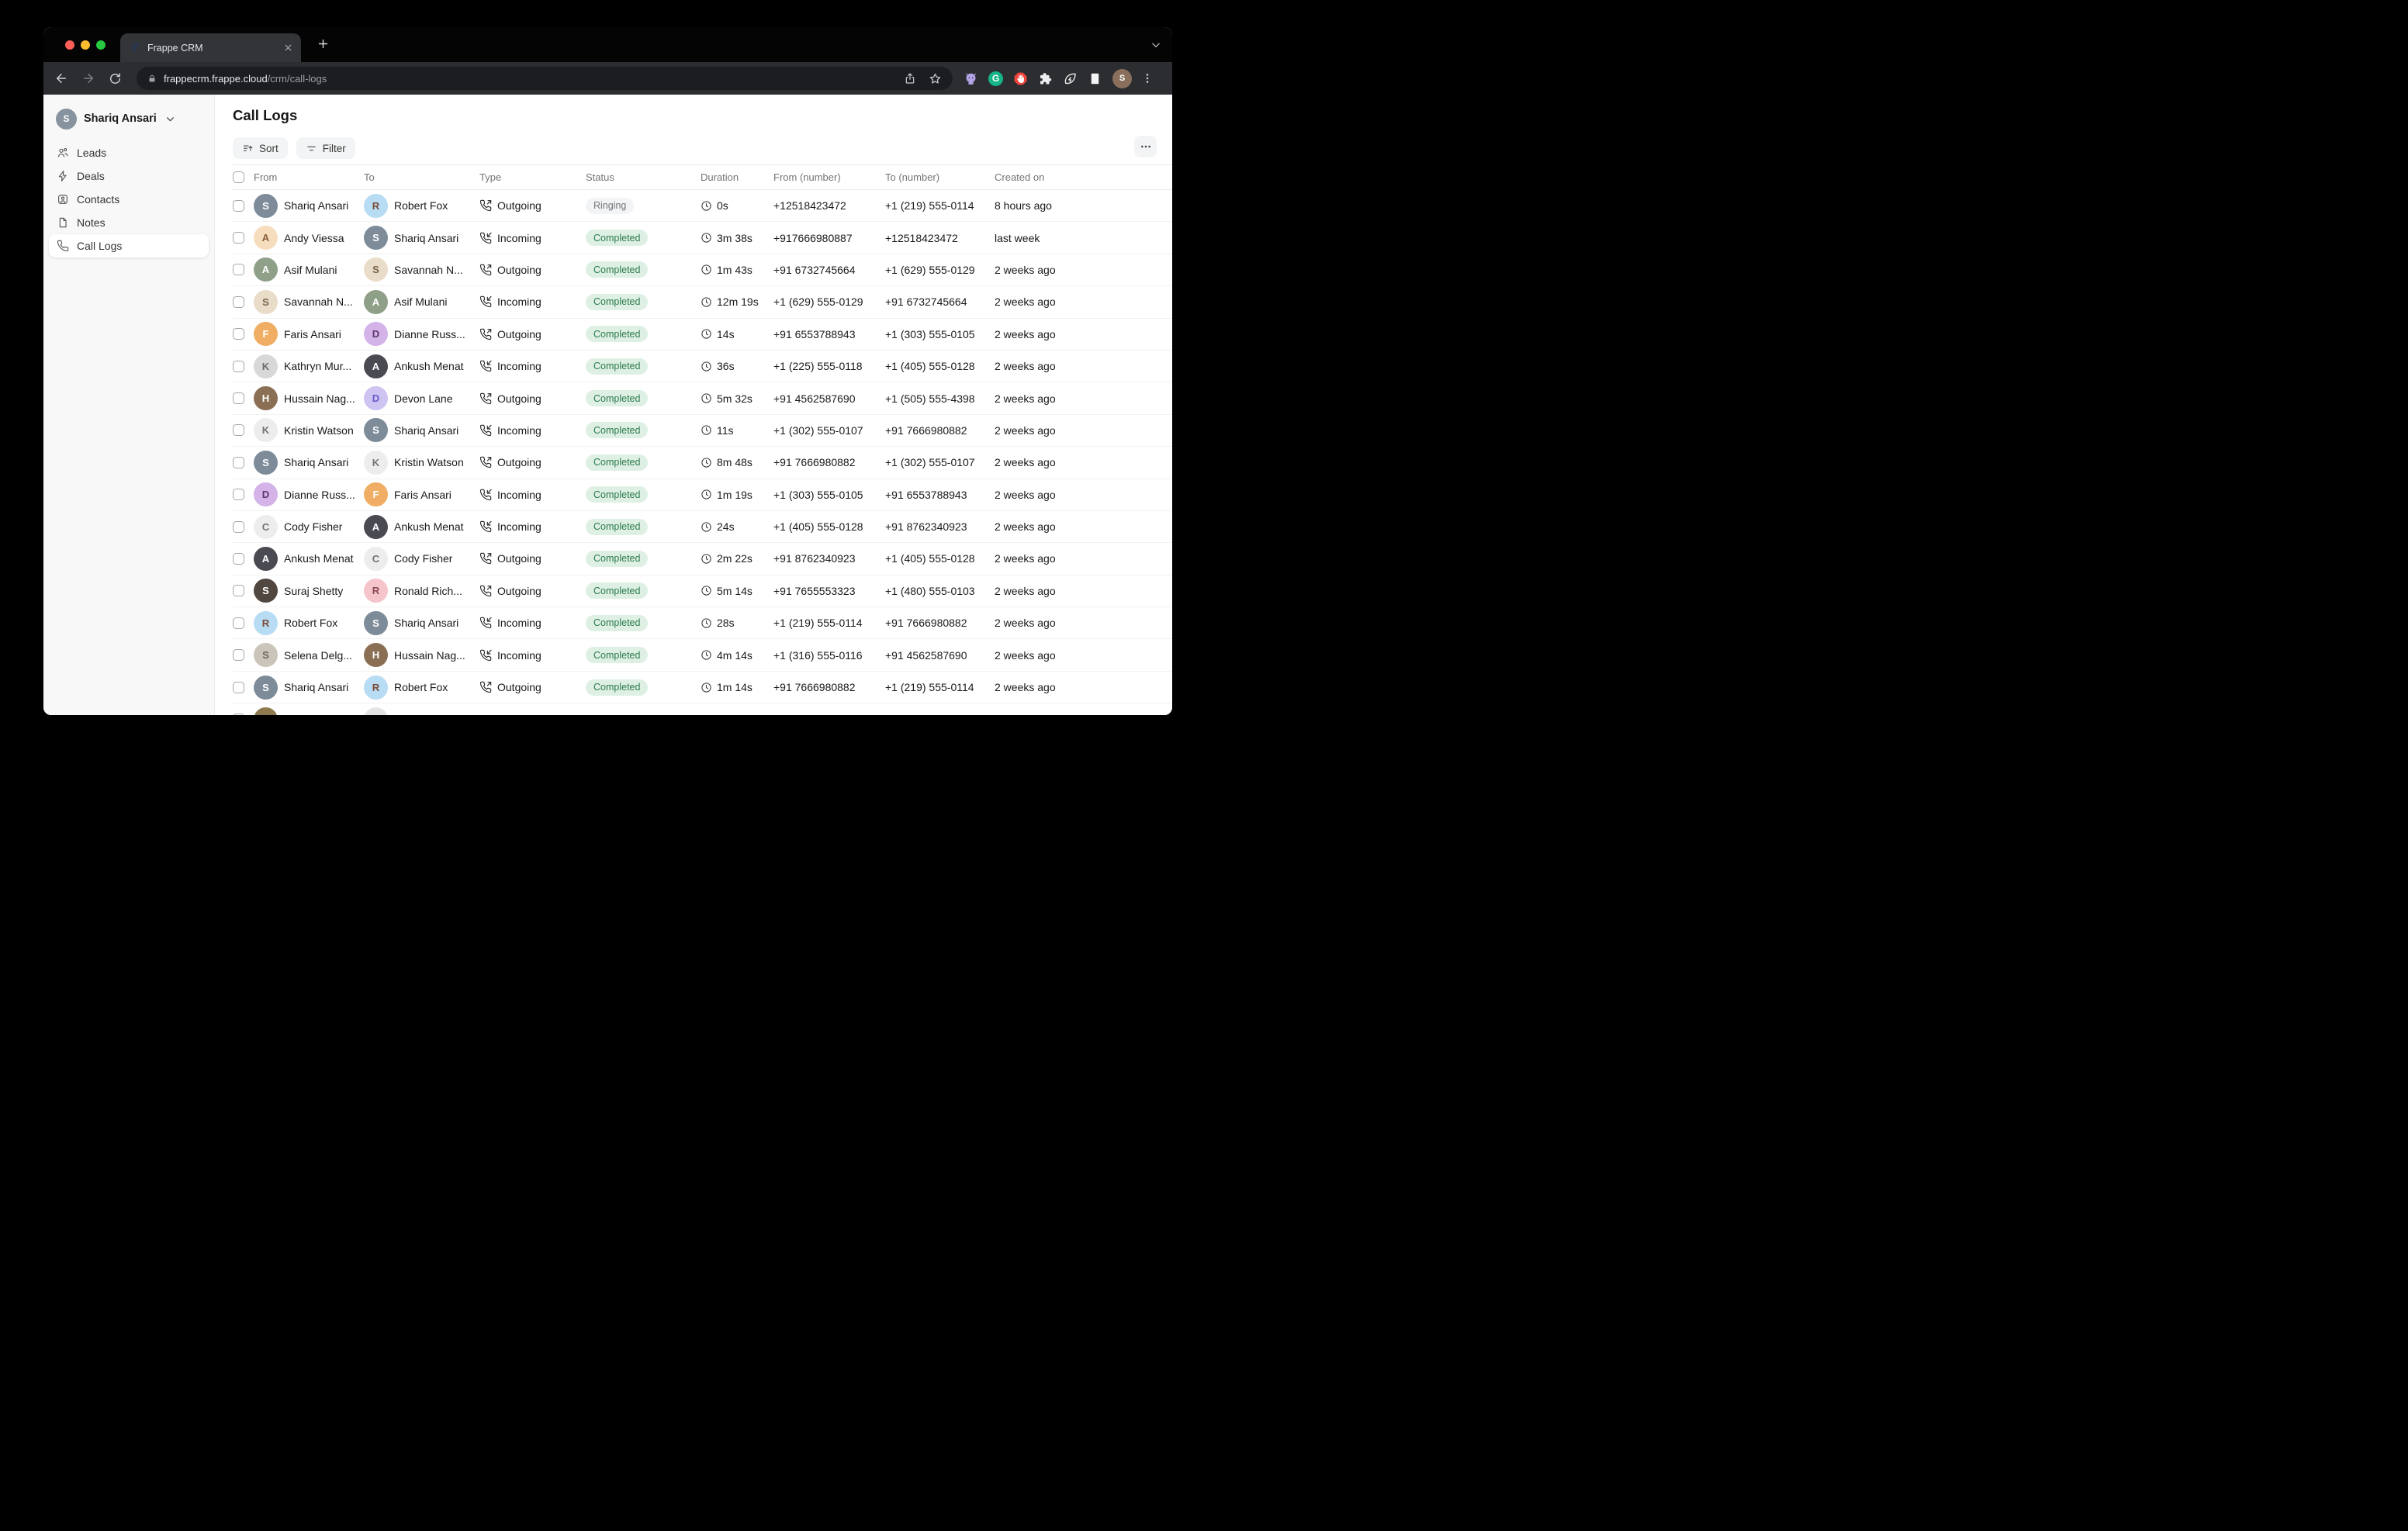  Describe the element at coordinates (971, 78) in the screenshot. I see `github-extension-icon` at that location.